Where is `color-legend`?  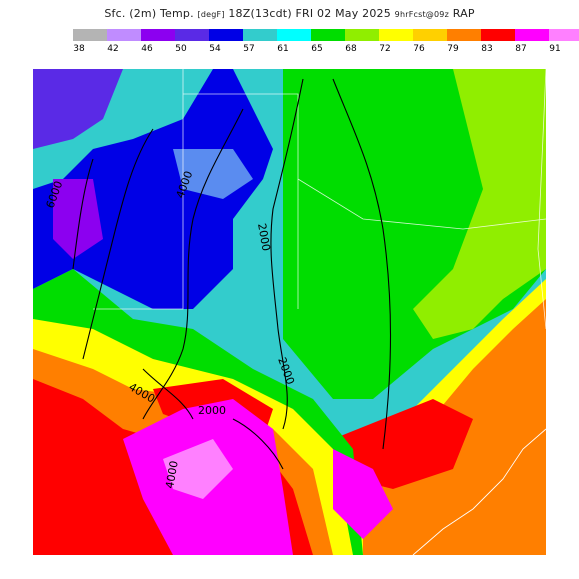 color-legend is located at coordinates (326, 35).